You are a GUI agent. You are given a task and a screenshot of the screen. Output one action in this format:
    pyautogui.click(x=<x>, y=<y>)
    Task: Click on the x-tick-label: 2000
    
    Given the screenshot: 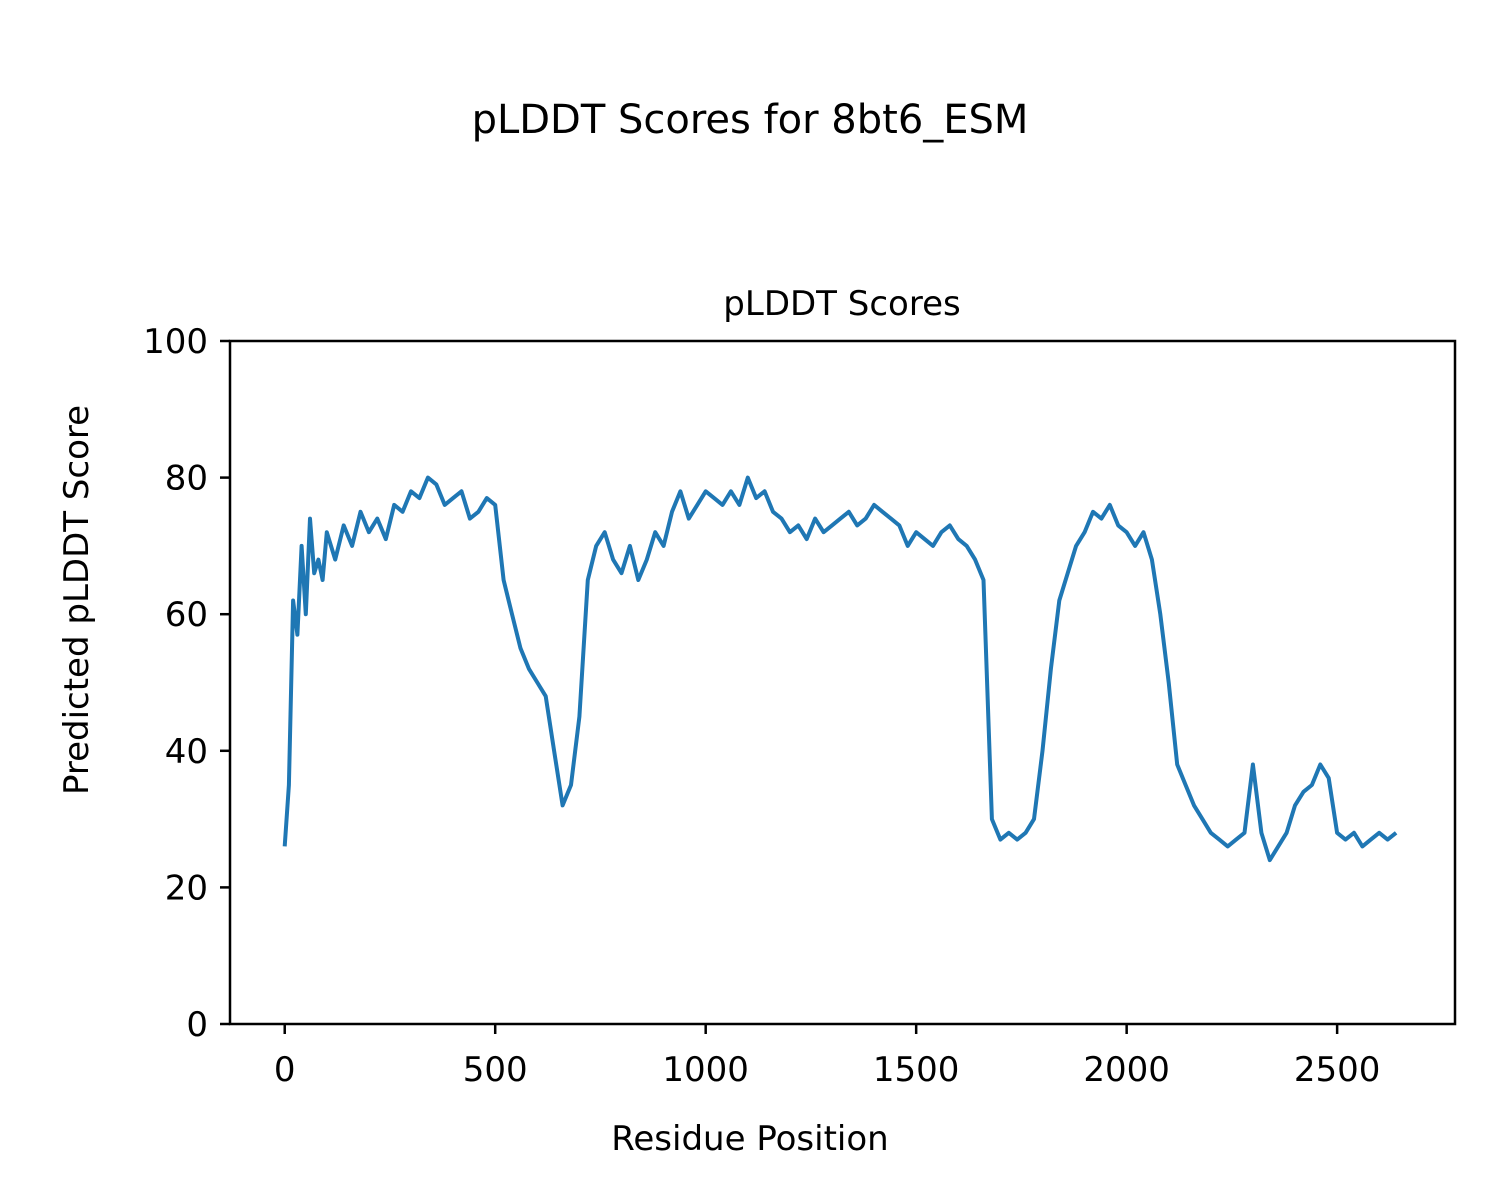 What is the action you would take?
    pyautogui.click(x=1126, y=1070)
    